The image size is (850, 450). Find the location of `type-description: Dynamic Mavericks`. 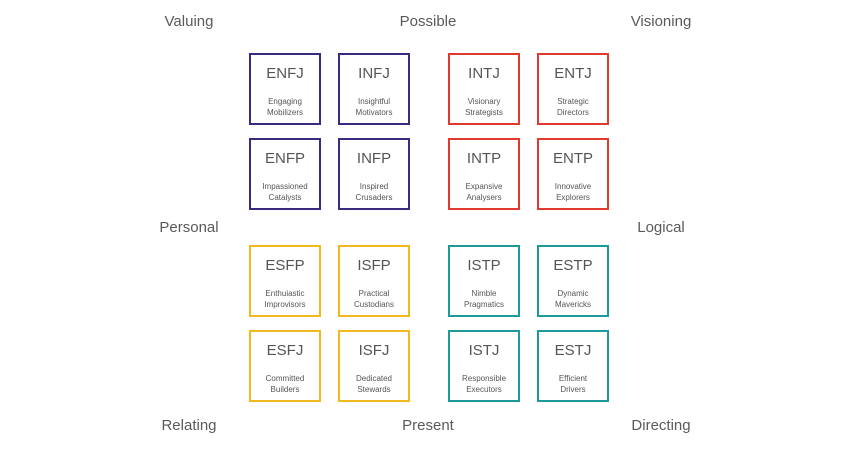

type-description: Dynamic Mavericks is located at coordinates (573, 299).